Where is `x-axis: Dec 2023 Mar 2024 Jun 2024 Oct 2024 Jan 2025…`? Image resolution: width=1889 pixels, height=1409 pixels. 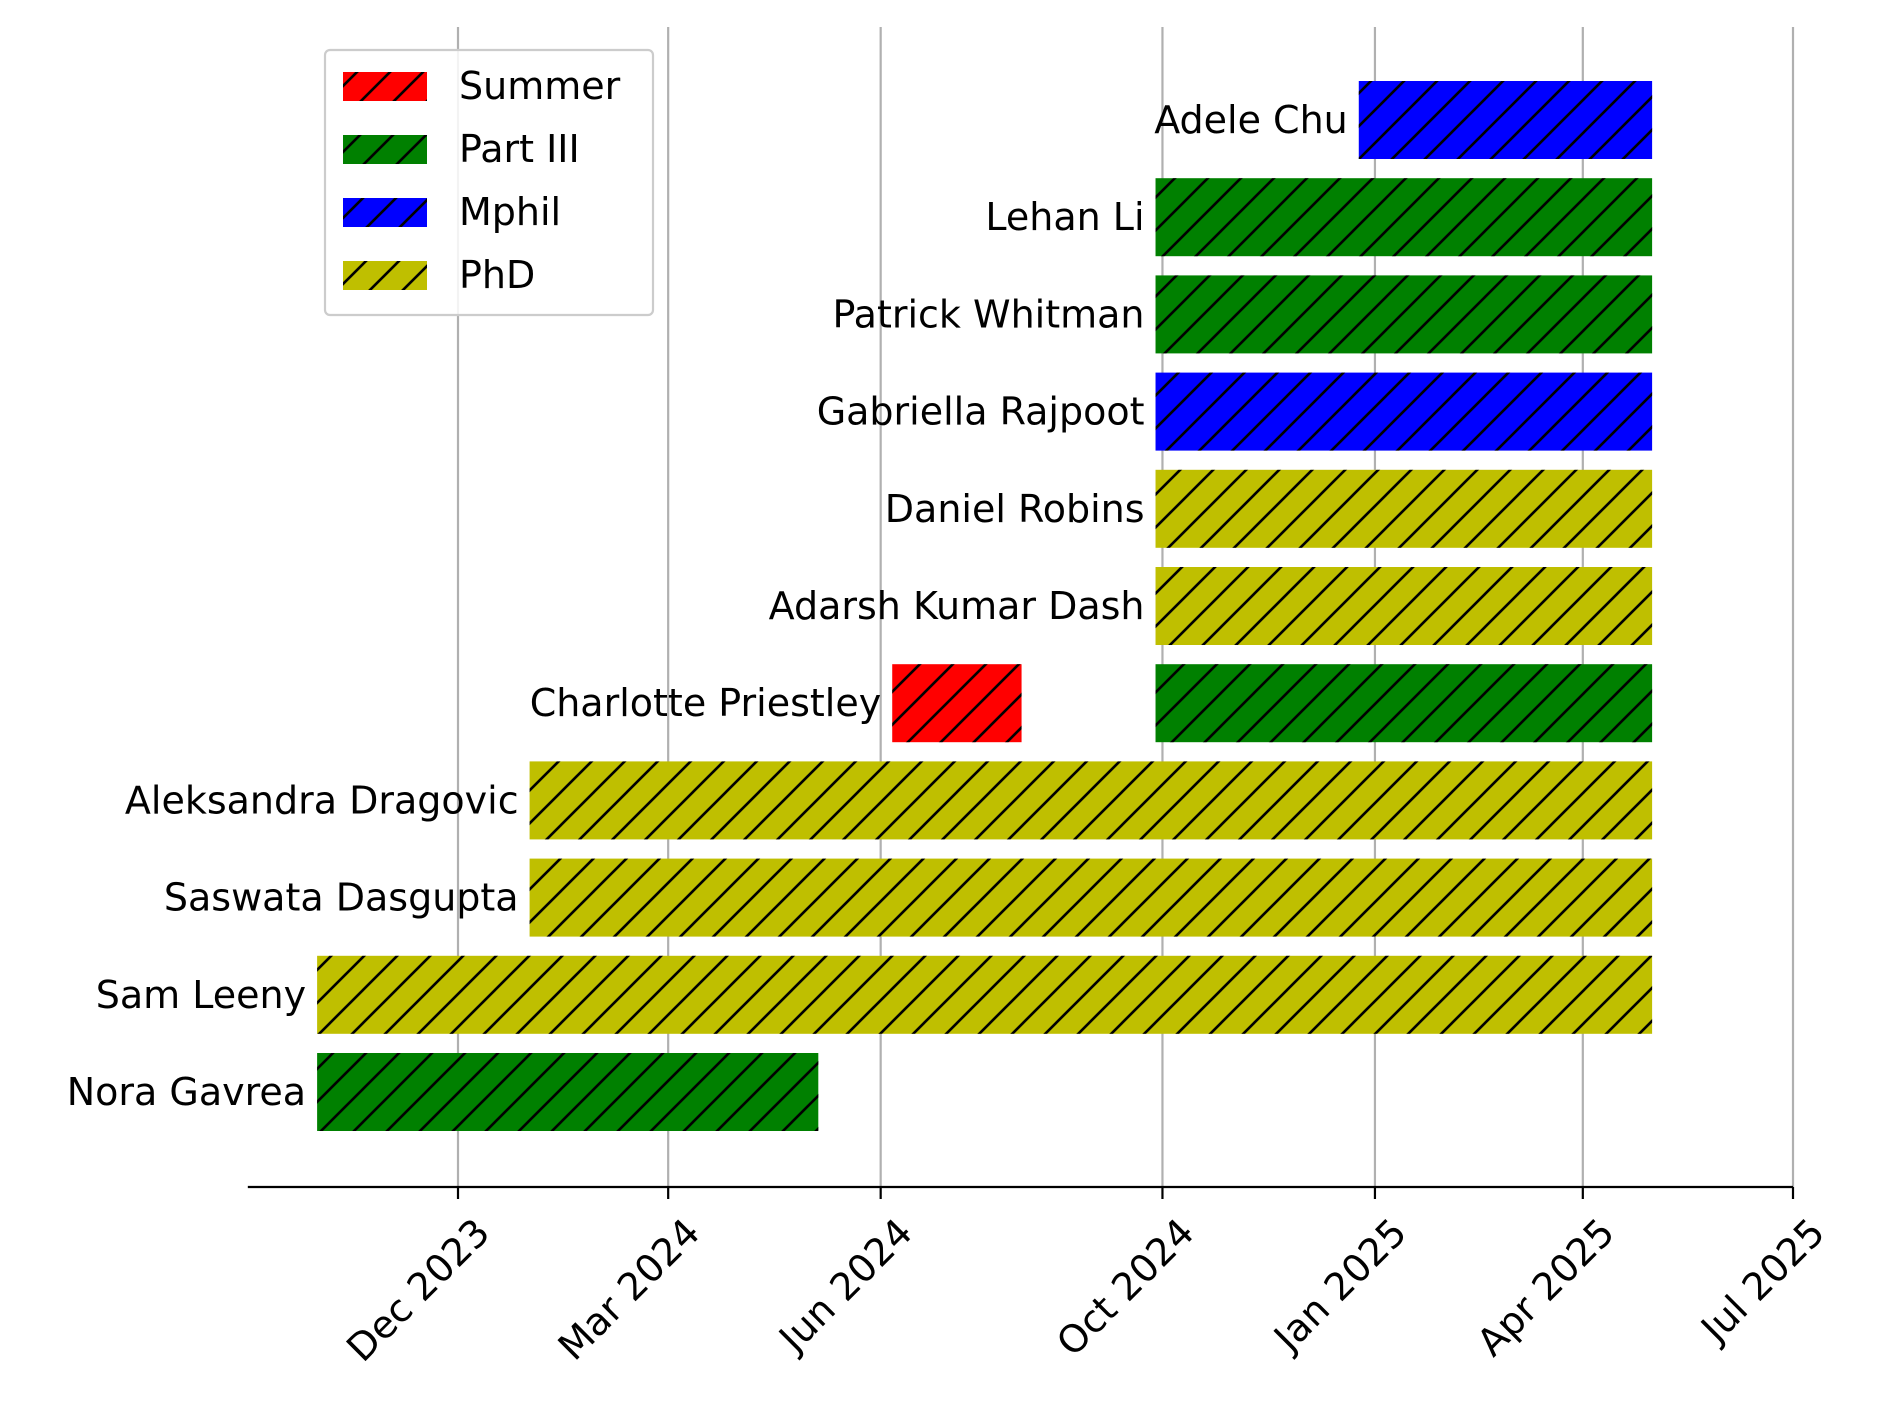
x-axis: Dec 2023 Mar 2024 Jun 2024 Oct 2024 Jan 2025… is located at coordinates (1040, 1277).